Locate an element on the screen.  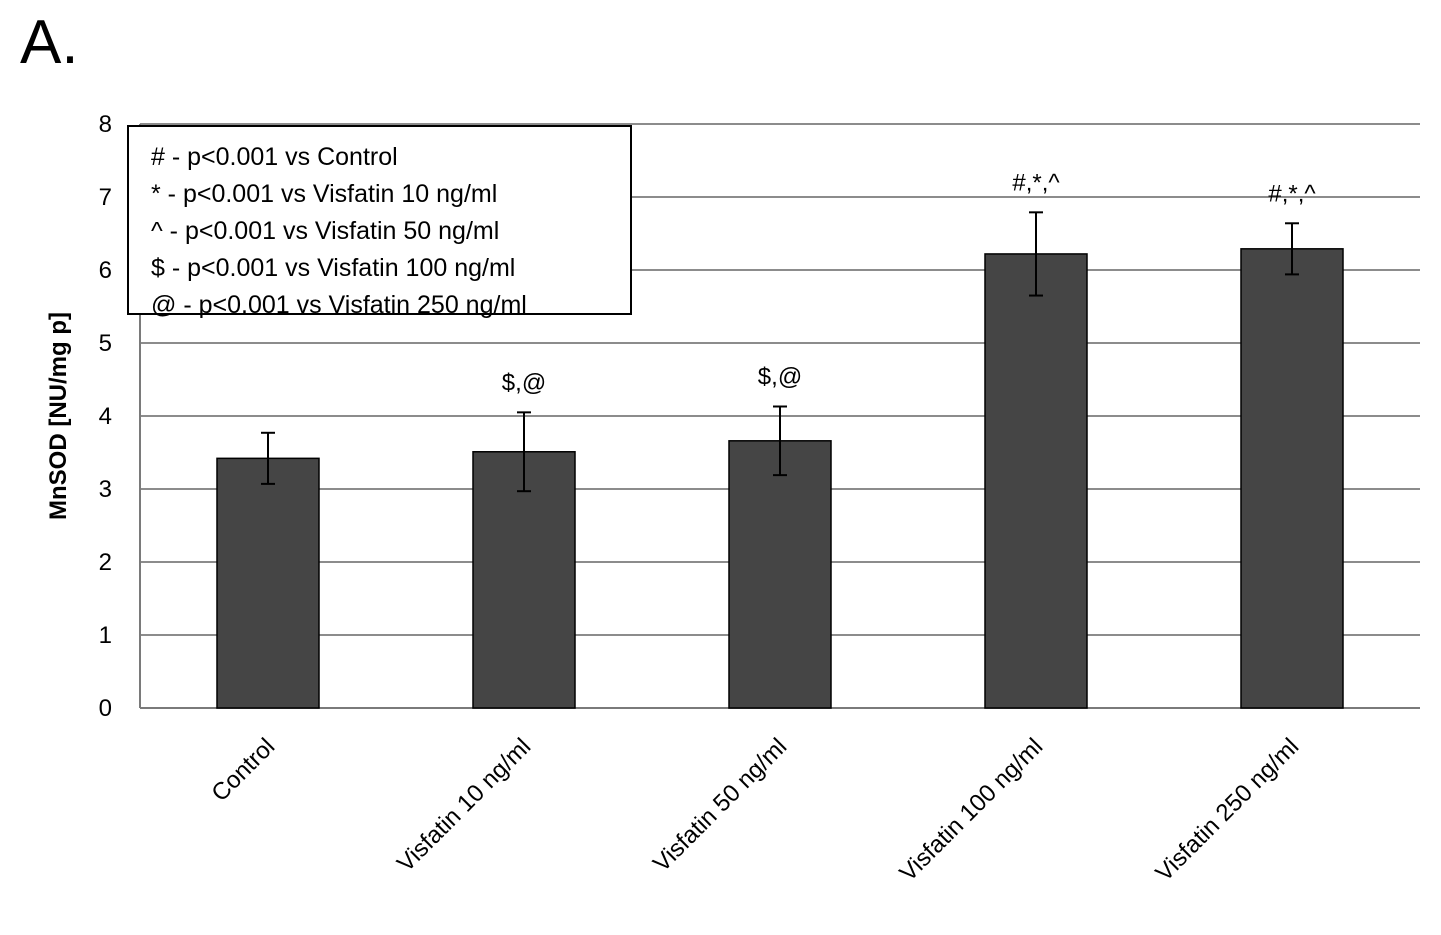
significance-annotations: $,@ $,@ #,*,^ #,*,^ is located at coordinates (909, 282).